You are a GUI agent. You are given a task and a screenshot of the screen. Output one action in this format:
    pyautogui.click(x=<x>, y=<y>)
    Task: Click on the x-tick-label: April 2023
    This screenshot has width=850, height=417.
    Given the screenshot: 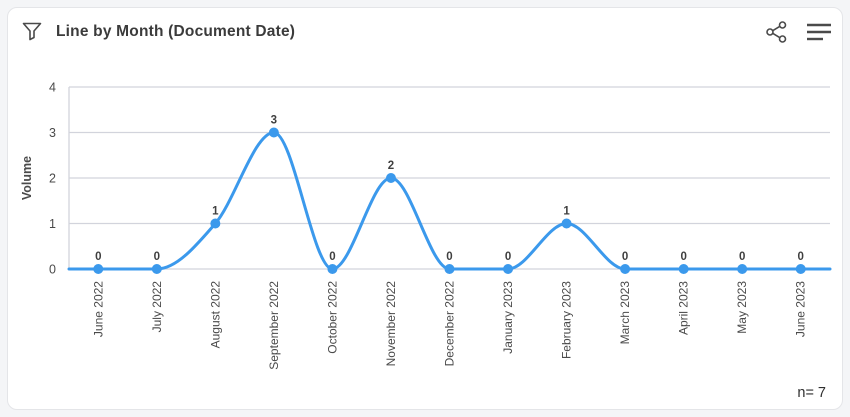 What is the action you would take?
    pyautogui.click(x=684, y=308)
    